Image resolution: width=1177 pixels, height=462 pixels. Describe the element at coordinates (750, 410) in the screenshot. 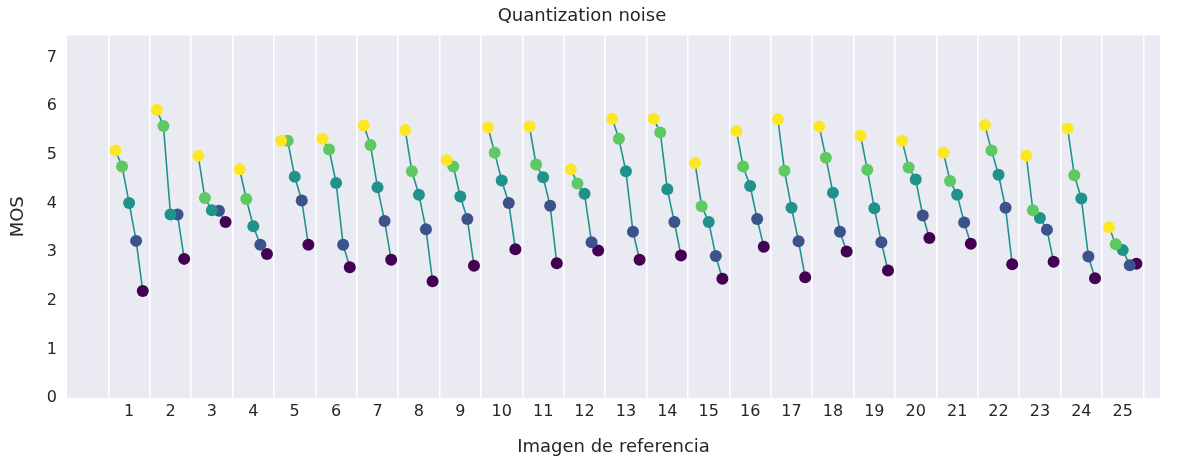

I see `x-tick-label: 16` at that location.